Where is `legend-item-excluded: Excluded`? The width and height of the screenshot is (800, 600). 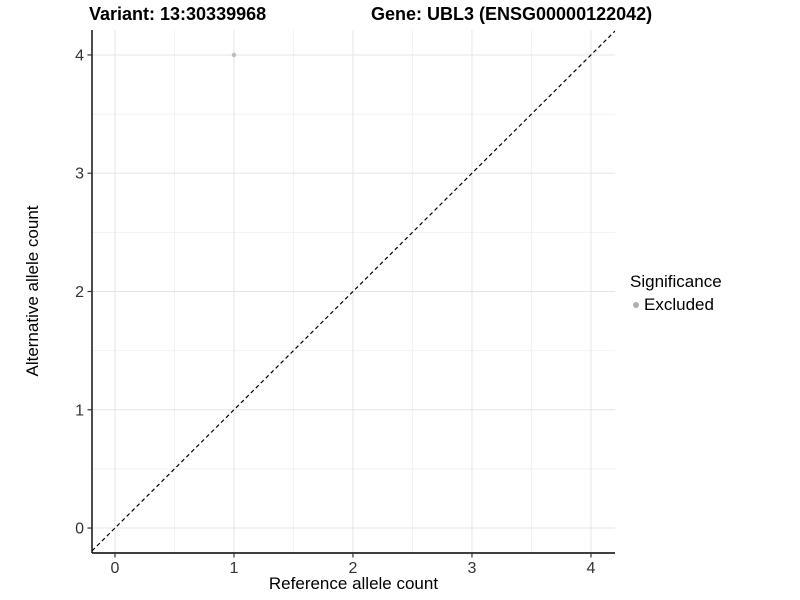 legend-item-excluded: Excluded is located at coordinates (676, 305).